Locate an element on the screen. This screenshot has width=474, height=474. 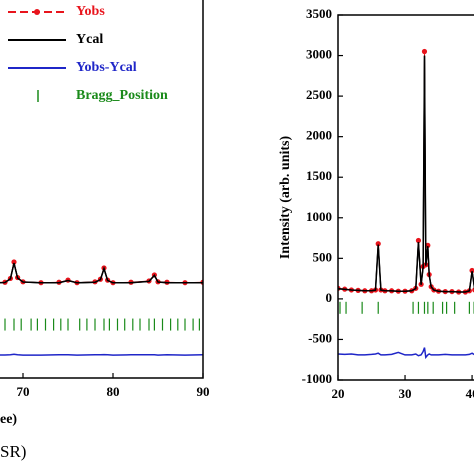
x-tick-label: 80 is located at coordinates (113, 391).